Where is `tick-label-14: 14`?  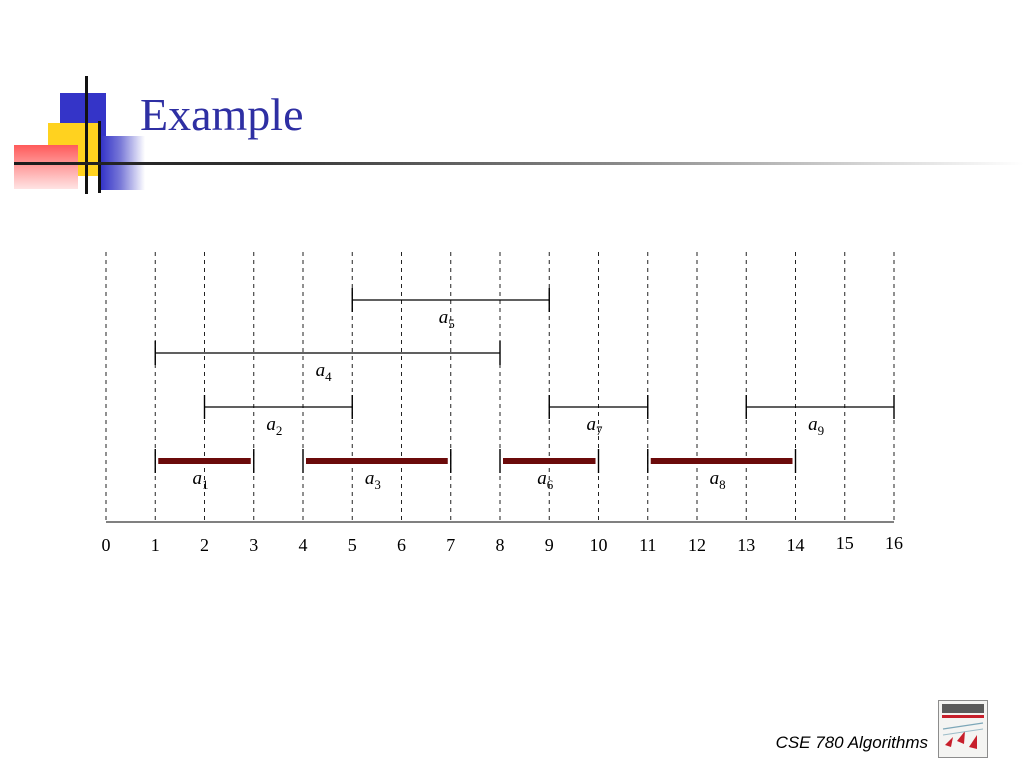
tick-label-14: 14 is located at coordinates (796, 545).